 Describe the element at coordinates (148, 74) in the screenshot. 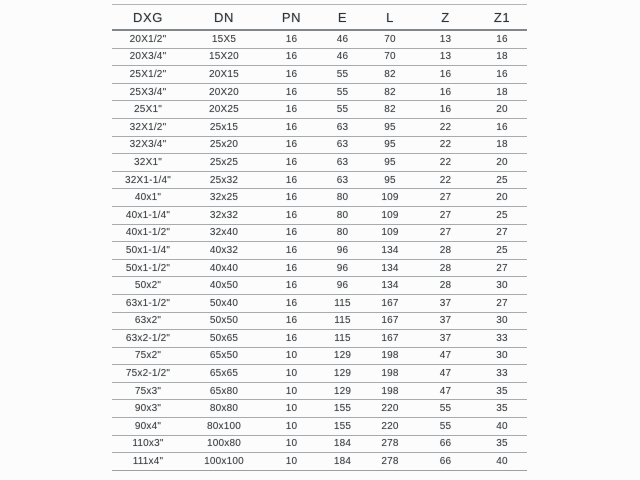

I see `table-cell-dxg: 25X1/2"` at that location.